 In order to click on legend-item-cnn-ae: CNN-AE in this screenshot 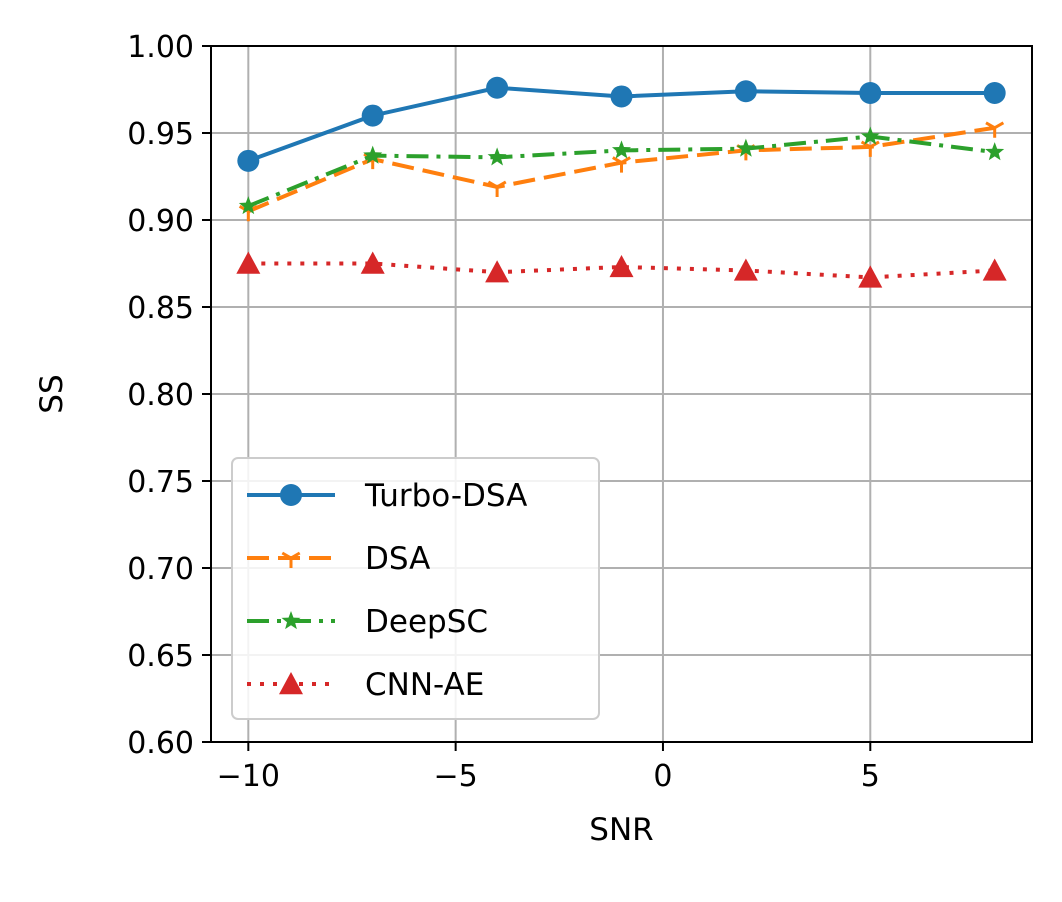, I will do `click(365, 685)`.